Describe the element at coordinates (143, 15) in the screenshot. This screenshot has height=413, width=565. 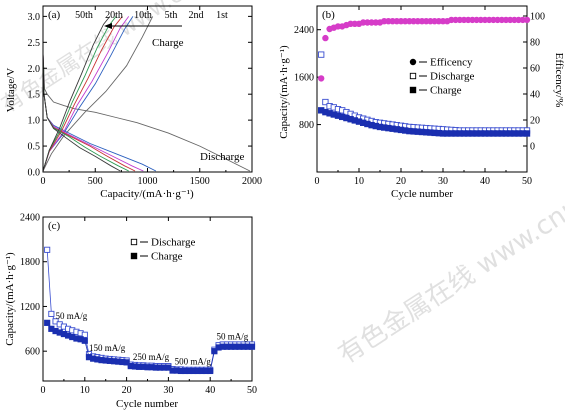
I see `cycle-label: 10th` at that location.